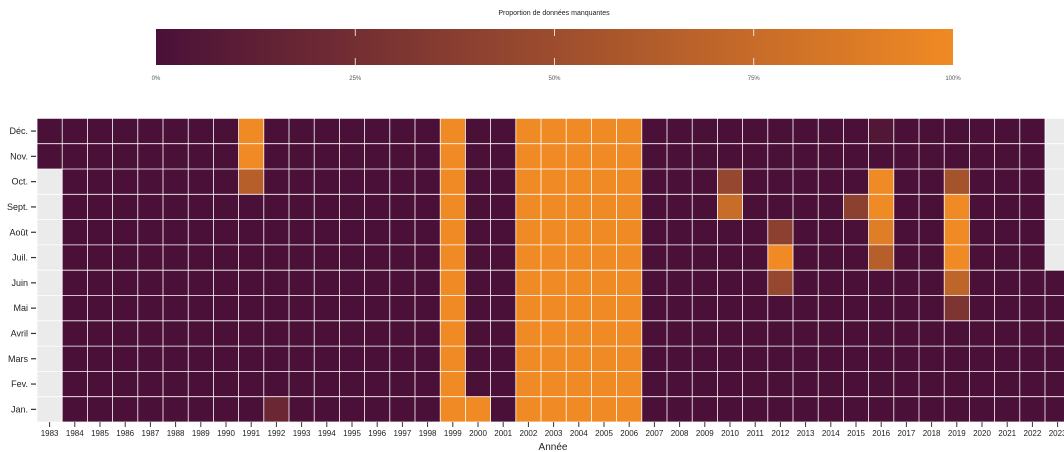 The width and height of the screenshot is (1064, 452). I want to click on x-tick-label: 2021, so click(1007, 433).